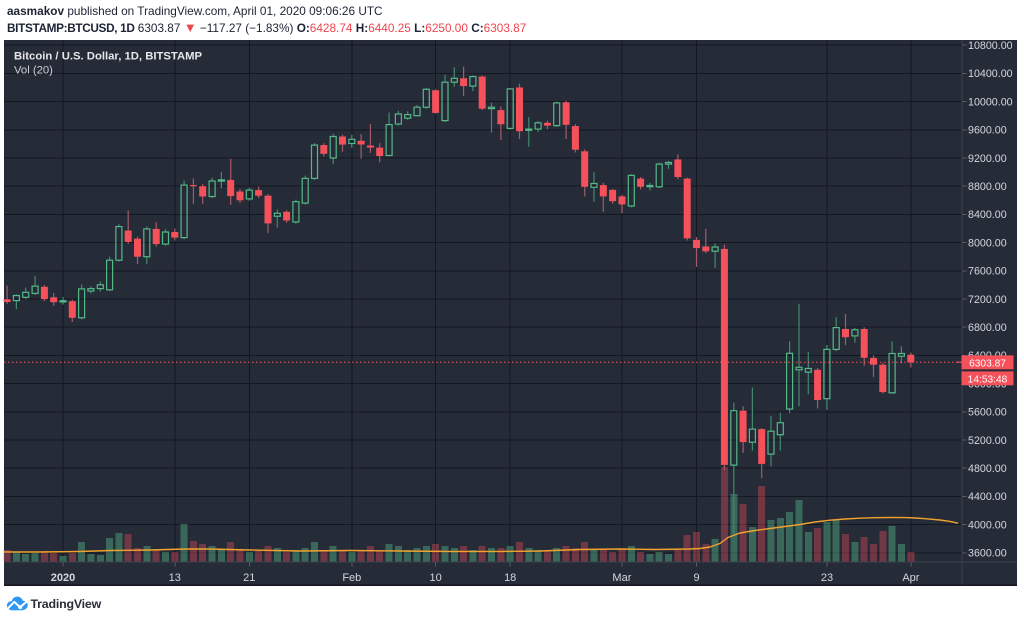 The width and height of the screenshot is (1024, 625). What do you see at coordinates (175, 578) in the screenshot?
I see `svg-text: 13` at bounding box center [175, 578].